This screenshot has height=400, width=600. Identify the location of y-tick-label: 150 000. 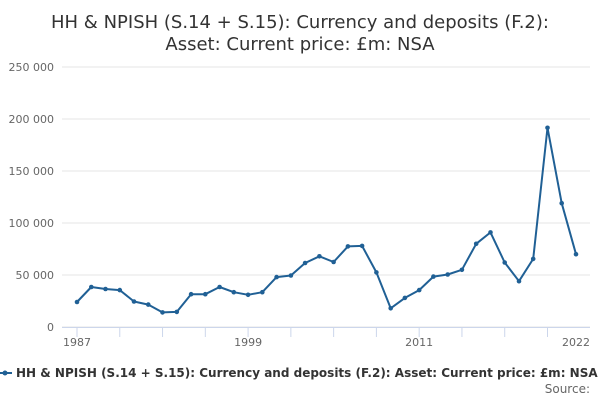
(32, 171).